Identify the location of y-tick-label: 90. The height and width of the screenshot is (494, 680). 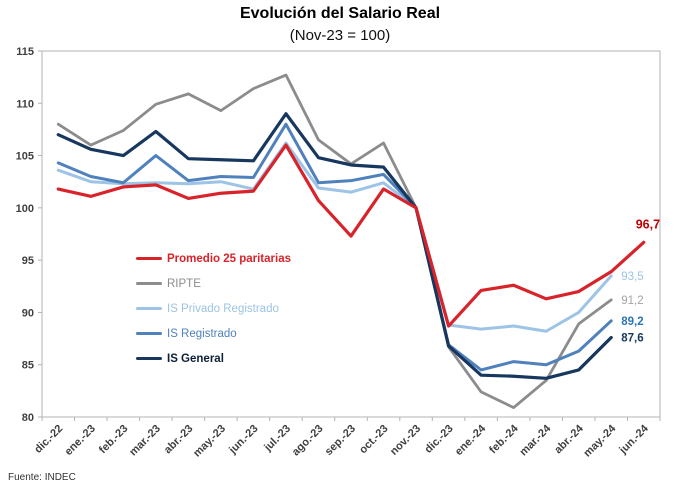
(28, 313).